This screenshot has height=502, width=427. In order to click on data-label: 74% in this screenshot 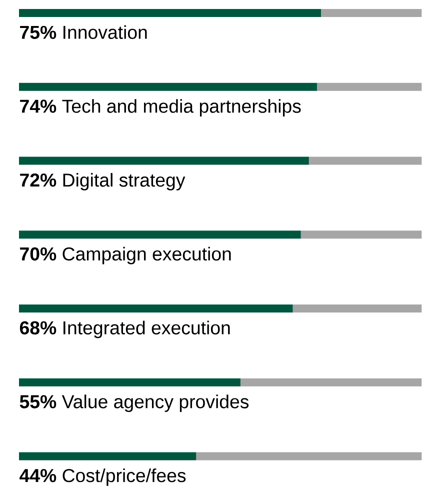, I will do `click(38, 106)`.